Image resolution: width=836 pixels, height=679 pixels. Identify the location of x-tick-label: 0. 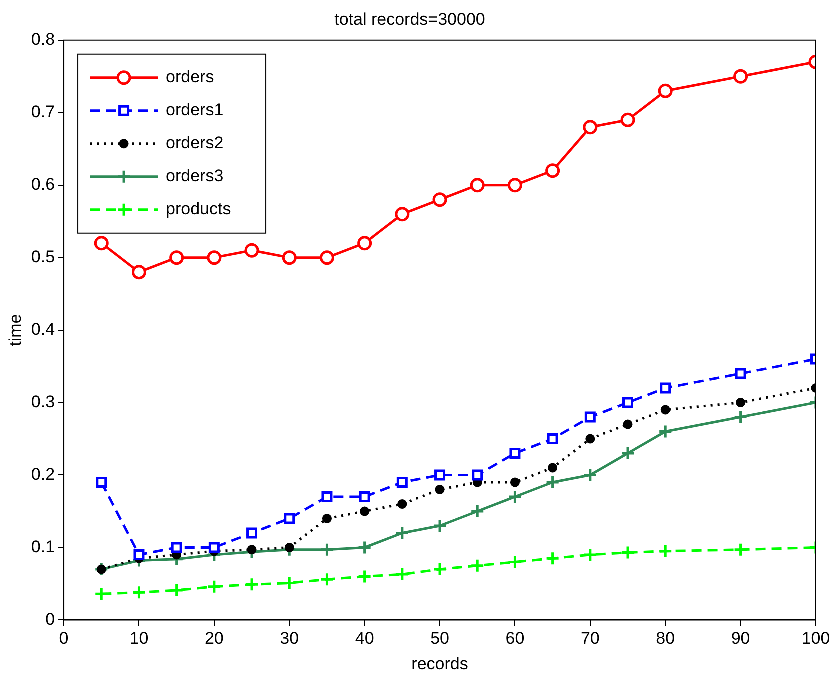
(64, 638).